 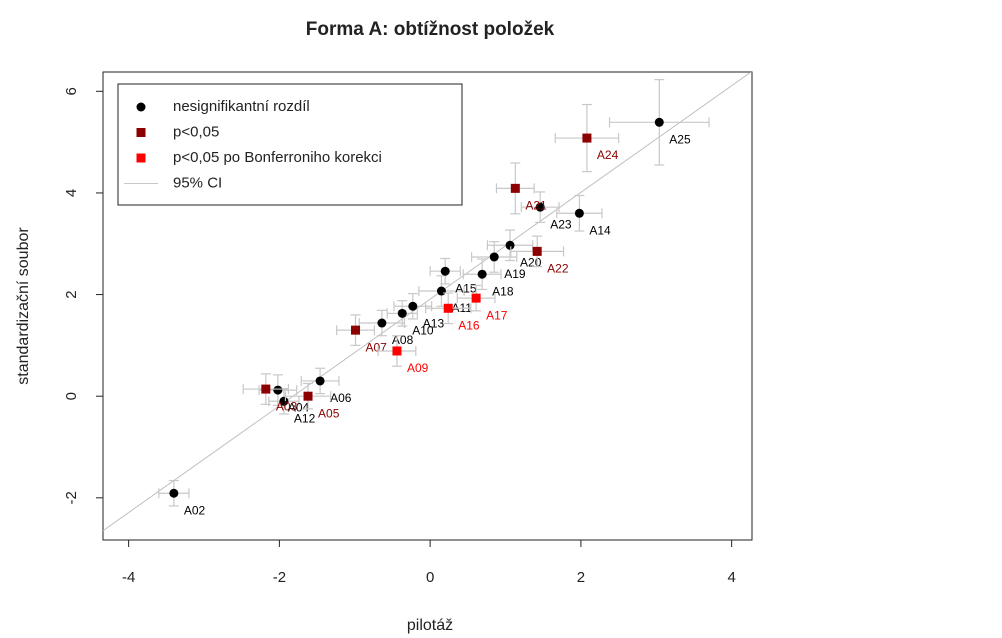 What do you see at coordinates (558, 269) in the screenshot?
I see `point-label: A22` at bounding box center [558, 269].